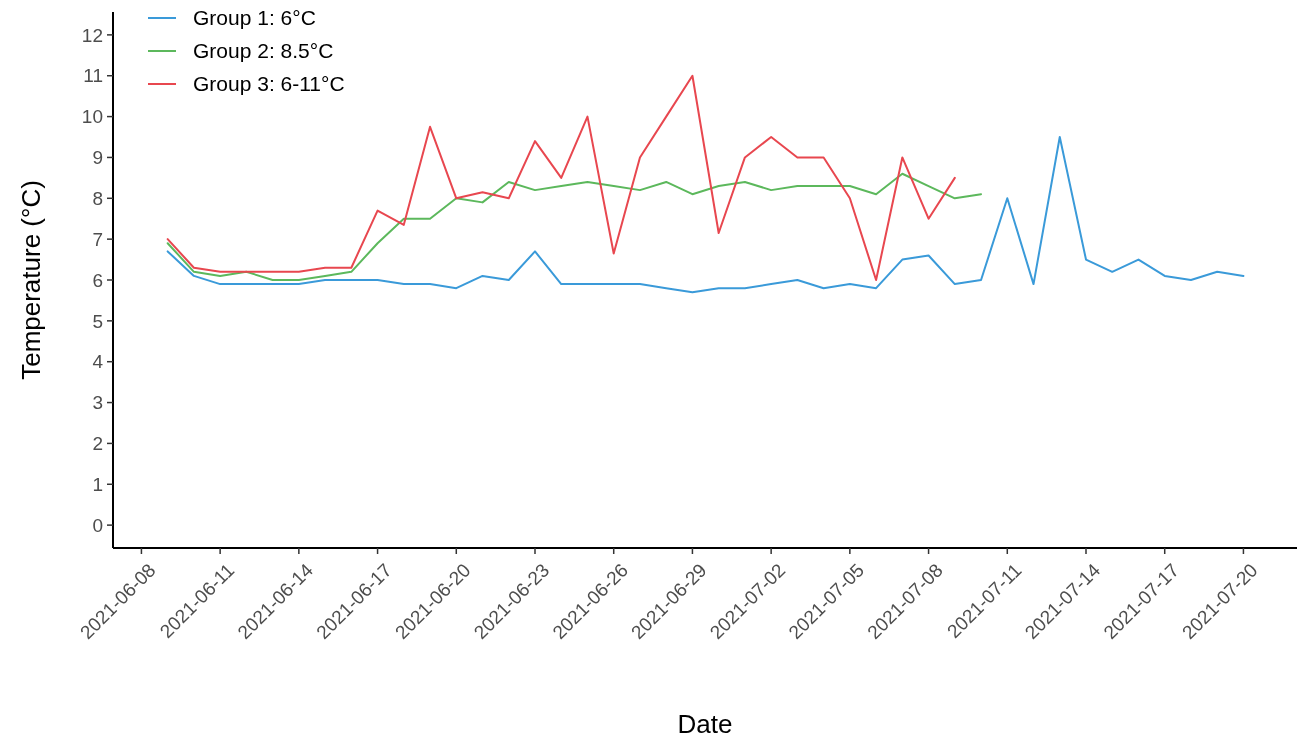 Image resolution: width=1309 pixels, height=742 pixels. What do you see at coordinates (97, 198) in the screenshot?
I see `y-tick-label: 8` at bounding box center [97, 198].